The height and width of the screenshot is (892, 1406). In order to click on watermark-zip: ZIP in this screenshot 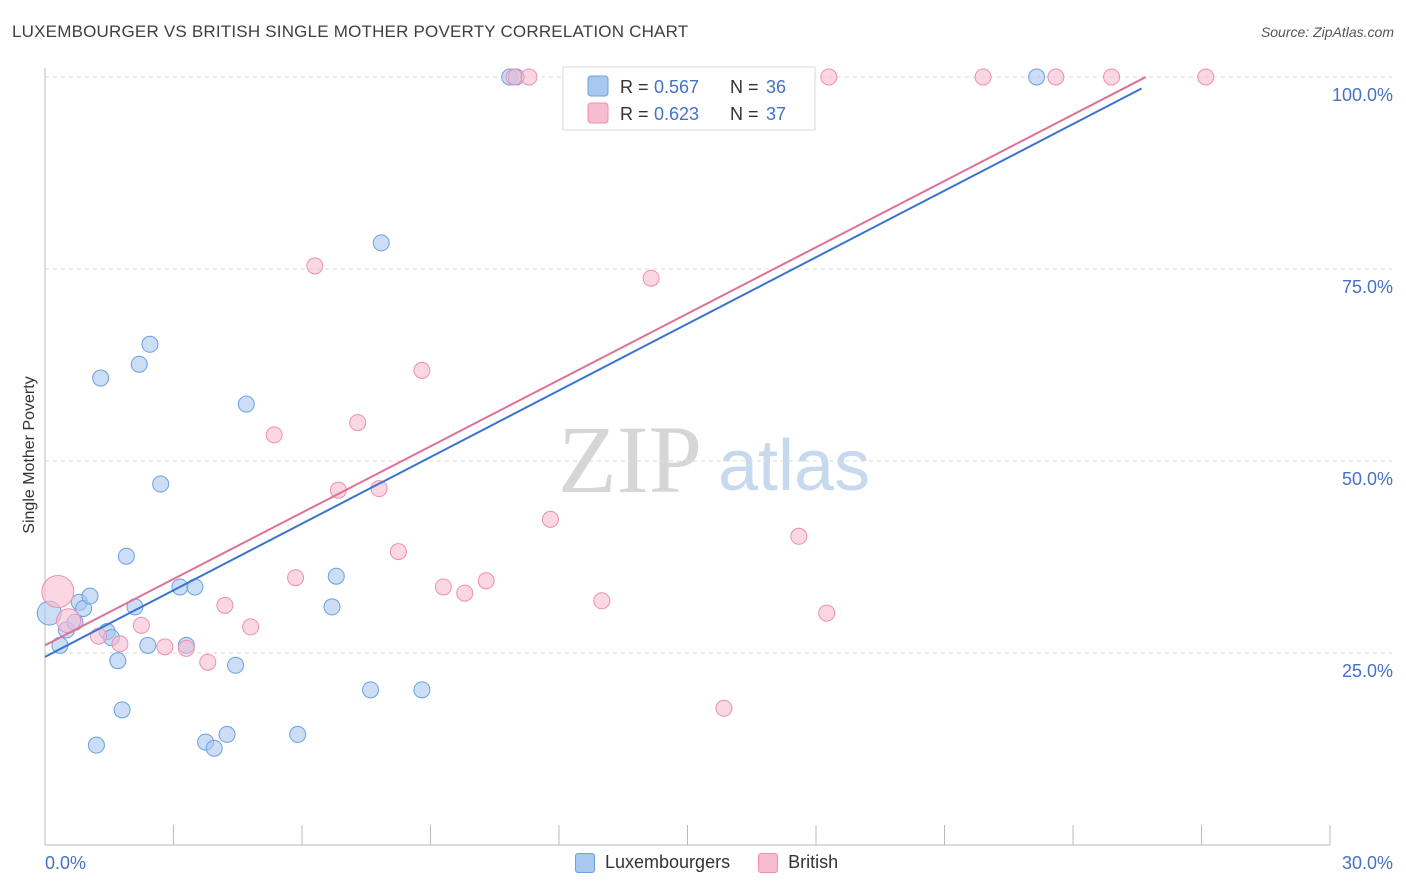, I will do `click(630, 459)`.